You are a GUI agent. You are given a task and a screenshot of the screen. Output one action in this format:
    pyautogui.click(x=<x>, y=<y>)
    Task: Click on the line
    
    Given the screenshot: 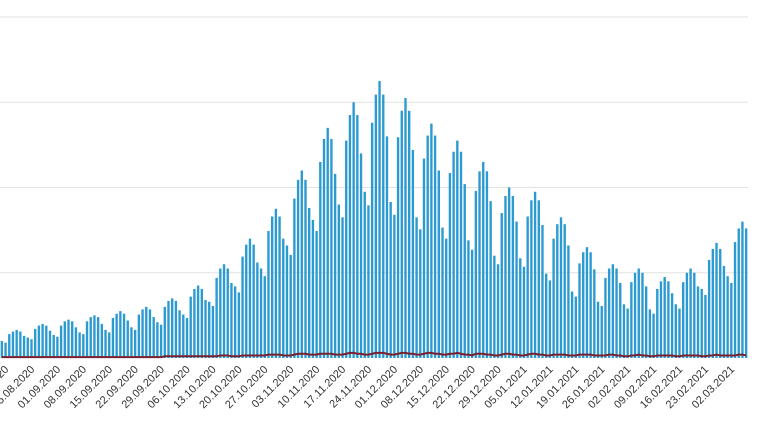 What is the action you would take?
    pyautogui.click(x=374, y=355)
    